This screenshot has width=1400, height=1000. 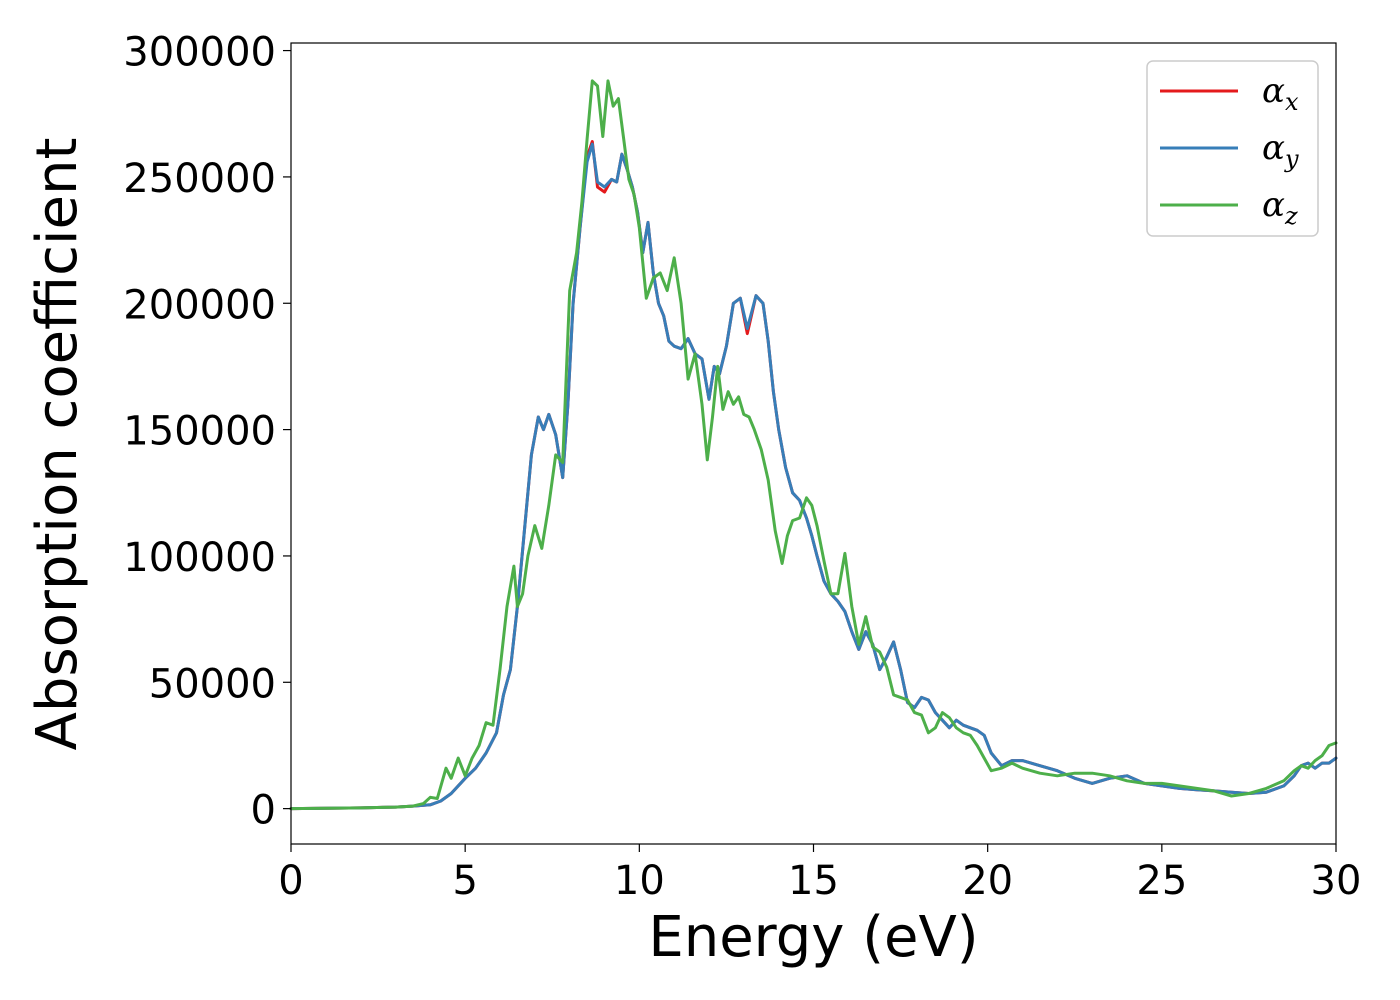 I want to click on x-tick-label: 30, so click(x=1336, y=881).